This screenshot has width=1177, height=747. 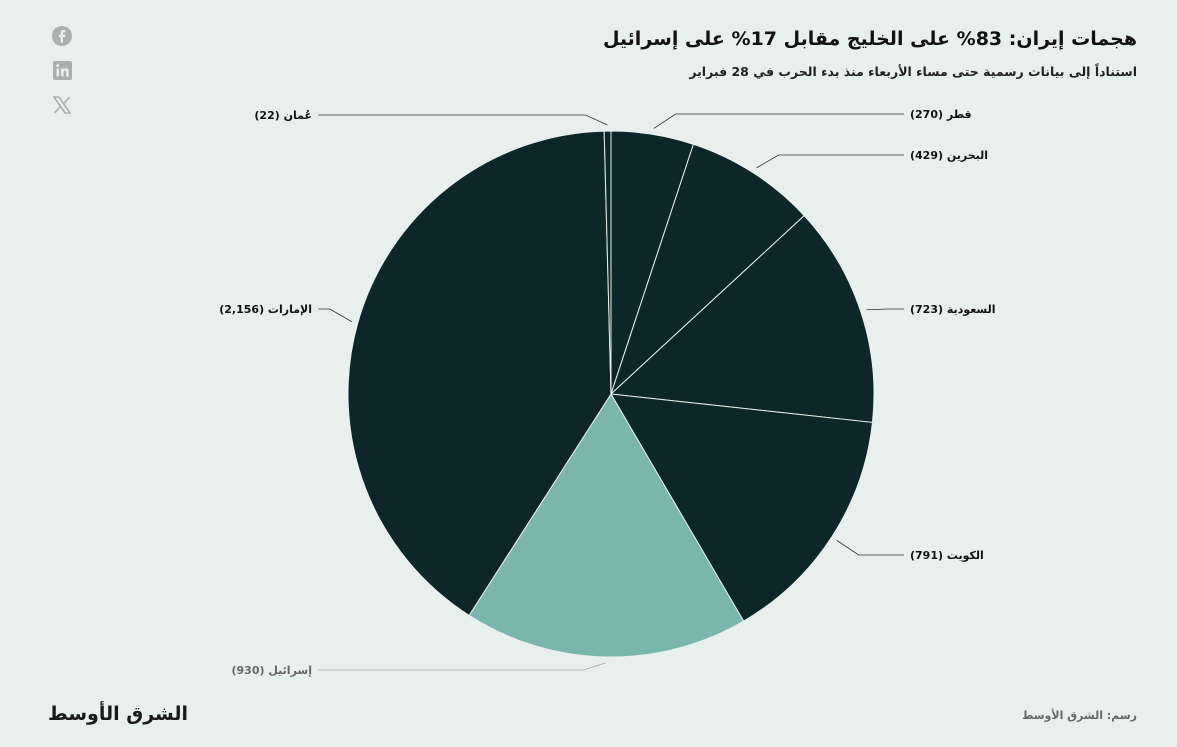 I want to click on brand-logo: الشرق الأوسط, so click(x=118, y=714).